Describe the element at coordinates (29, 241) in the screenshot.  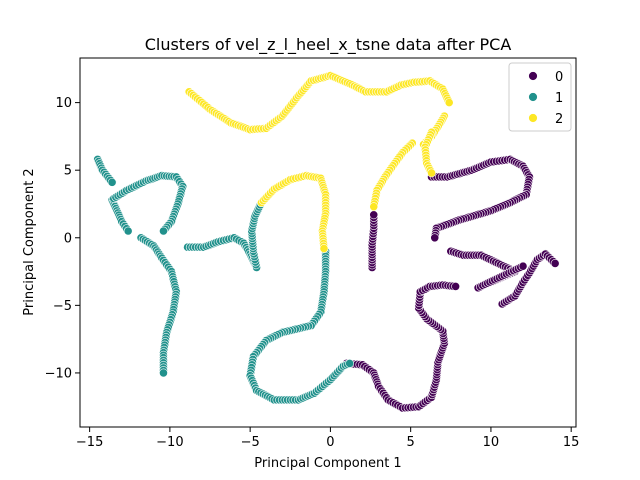
I see `y-axis-title: Principal Component 2` at that location.